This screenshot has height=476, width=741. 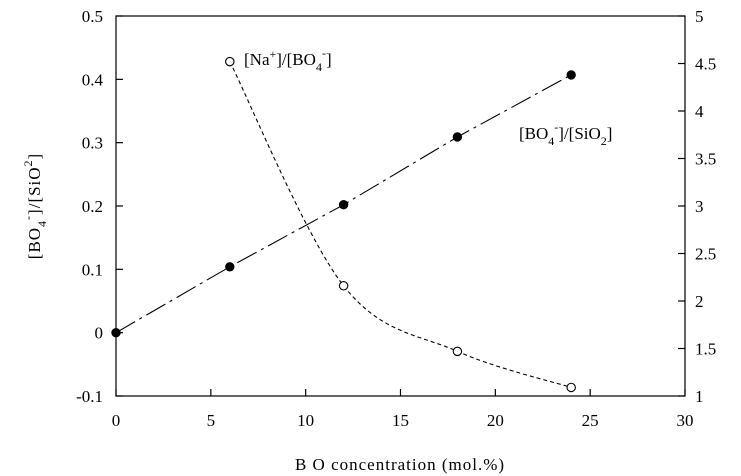 I want to click on y-right-tick-label: 4, so click(x=699, y=111).